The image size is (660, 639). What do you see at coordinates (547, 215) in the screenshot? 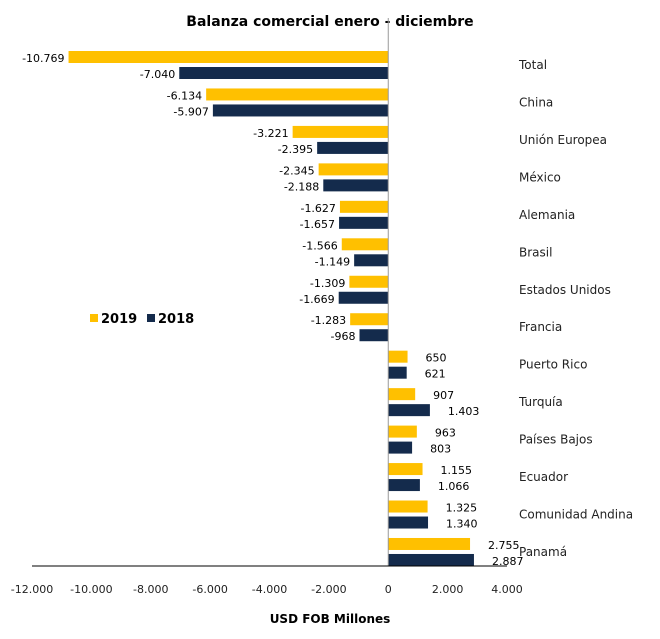
I see `category-label: Alemania` at bounding box center [547, 215].